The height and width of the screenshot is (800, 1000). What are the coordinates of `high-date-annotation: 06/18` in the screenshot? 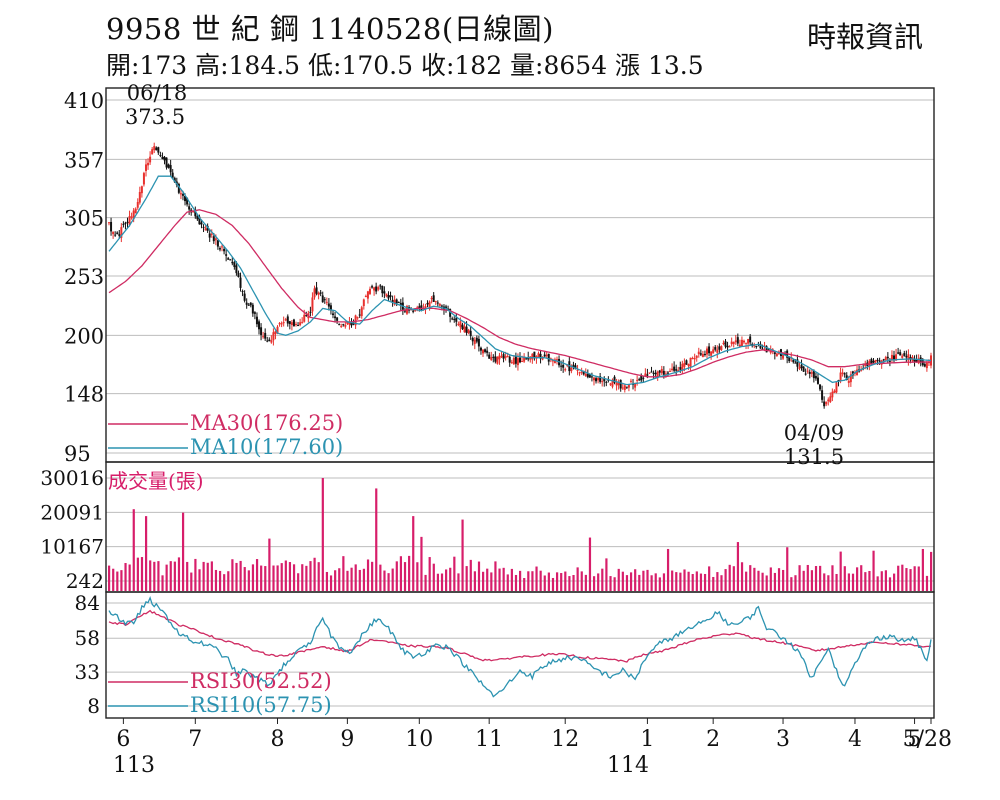 It's located at (157, 93).